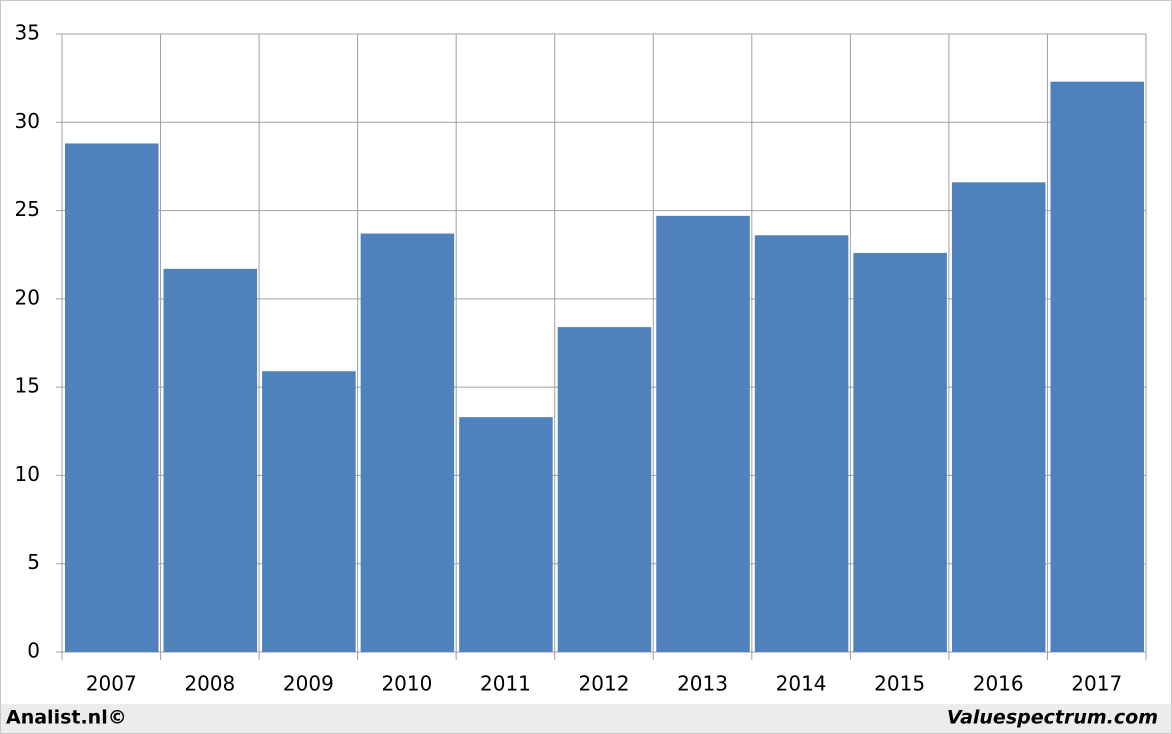 This screenshot has width=1172, height=734. Describe the element at coordinates (27, 474) in the screenshot. I see `y-tick-label: 10` at that location.